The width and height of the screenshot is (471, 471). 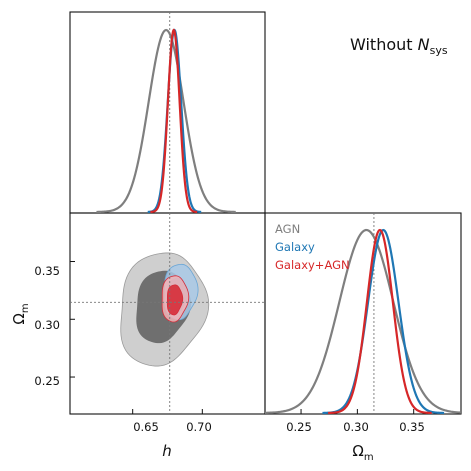 I want to click on h-marginal-curve-galaxy-agn, so click(x=174, y=121).